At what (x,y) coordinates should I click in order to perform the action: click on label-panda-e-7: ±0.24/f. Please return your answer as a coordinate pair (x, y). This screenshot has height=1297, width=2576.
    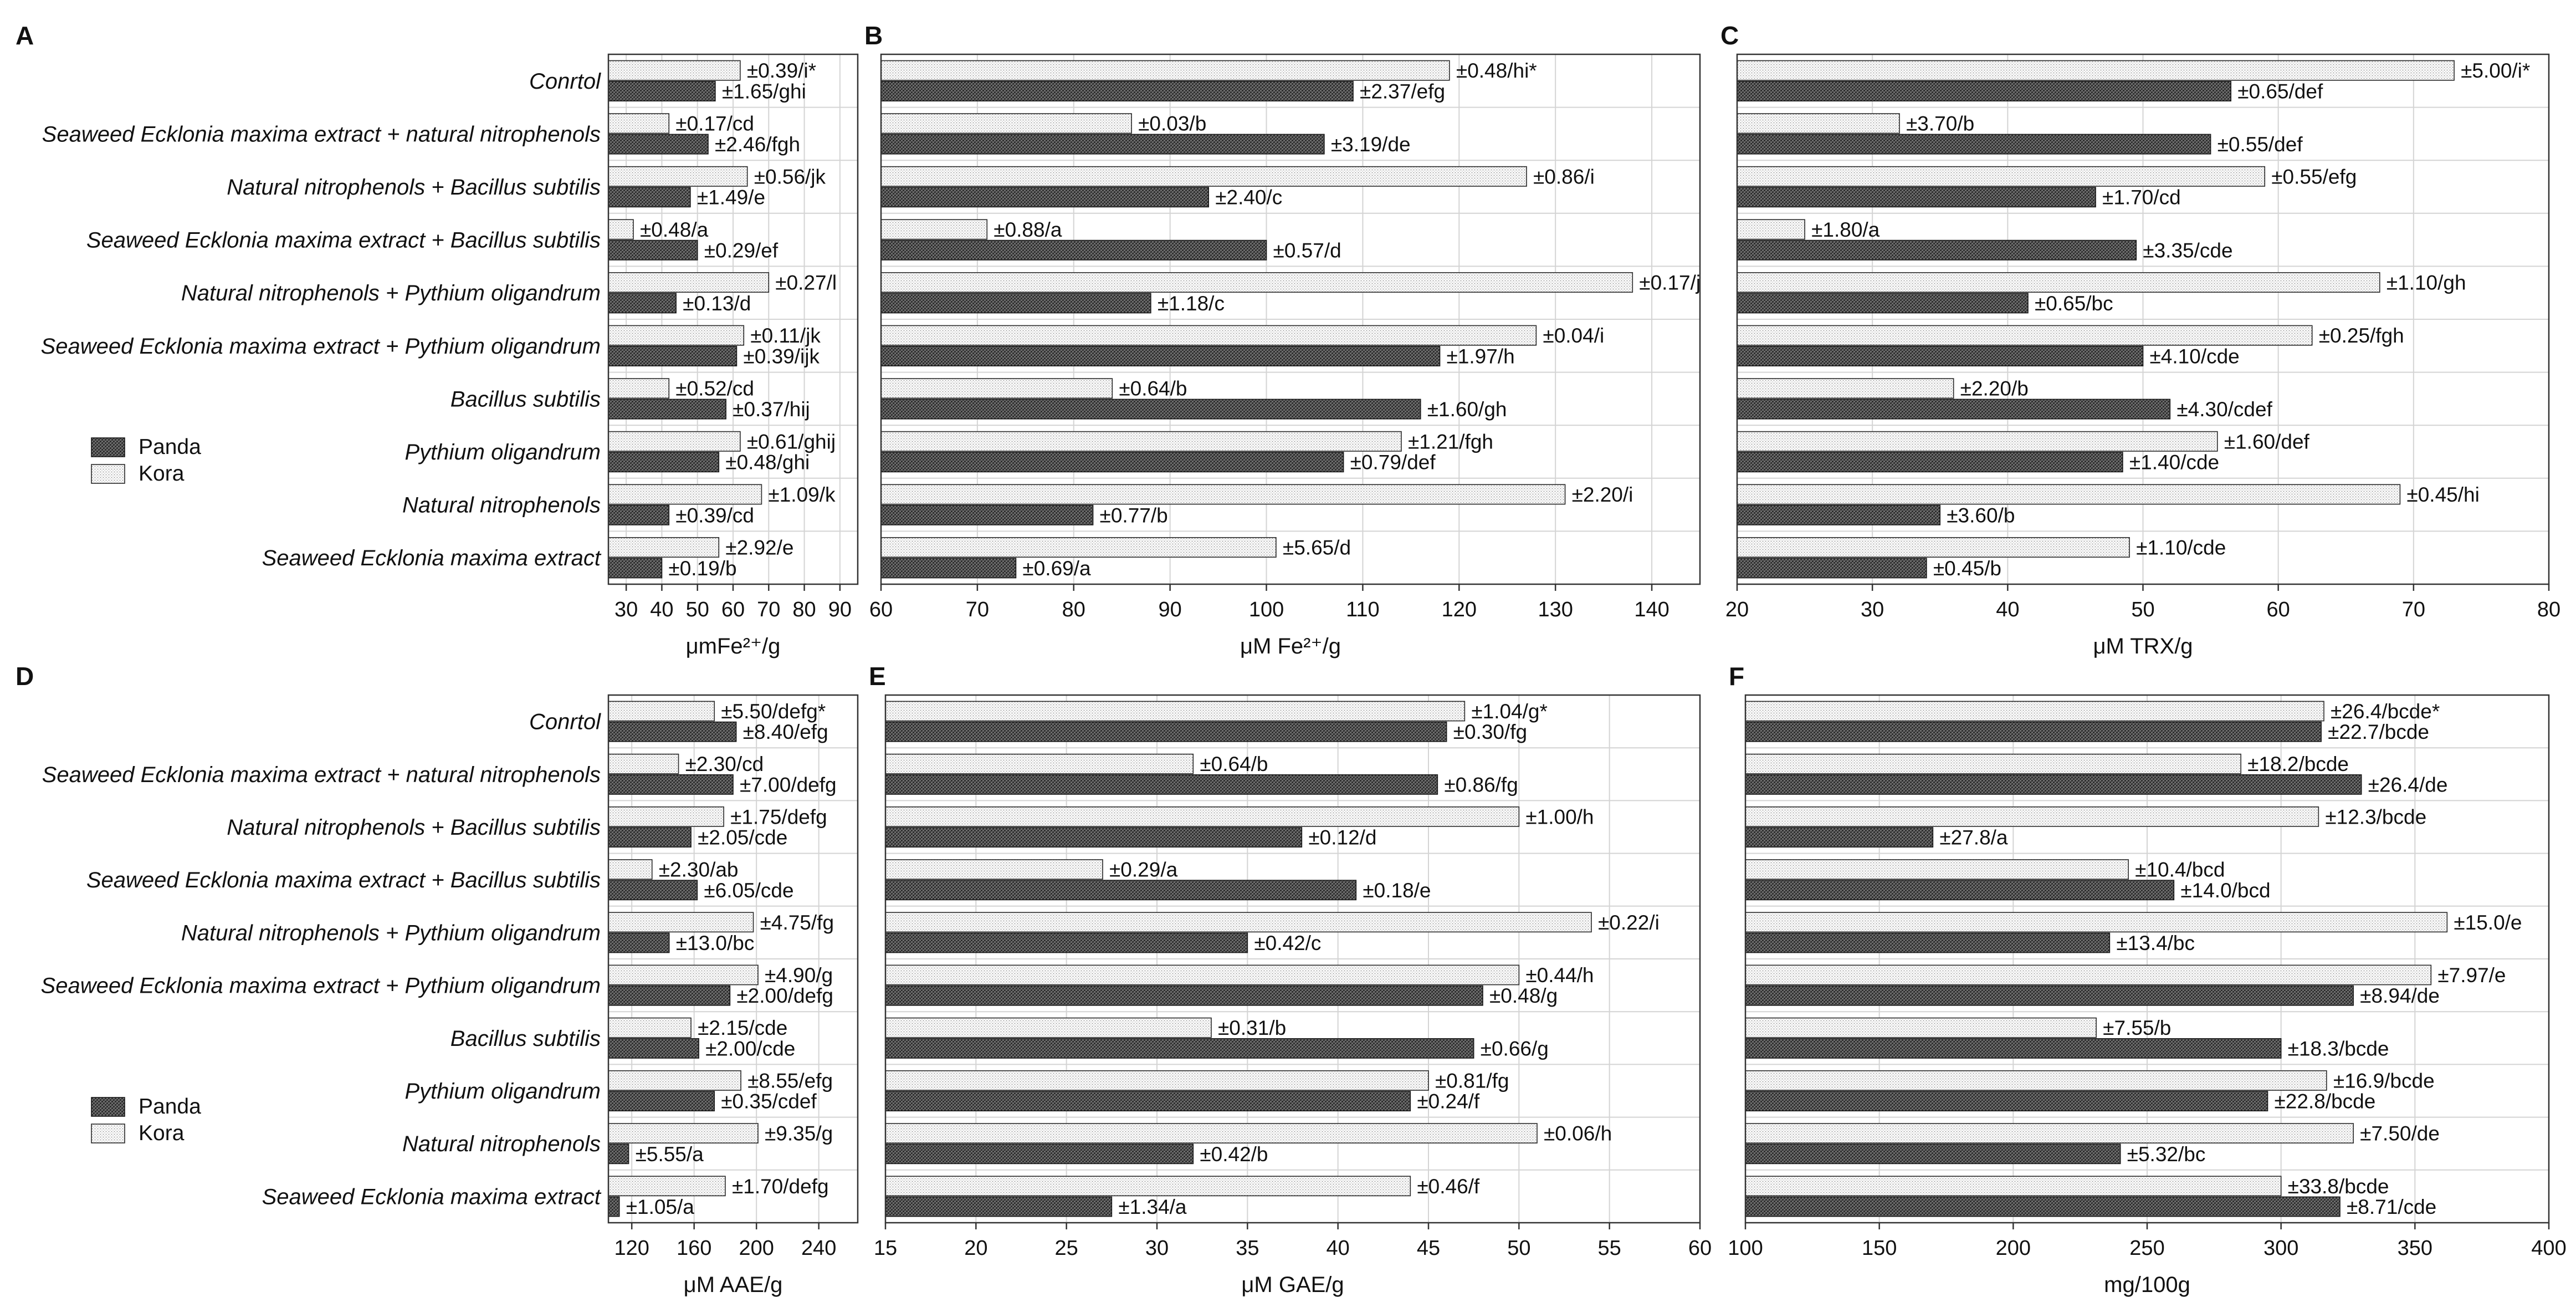
    Looking at the image, I should click on (1448, 1101).